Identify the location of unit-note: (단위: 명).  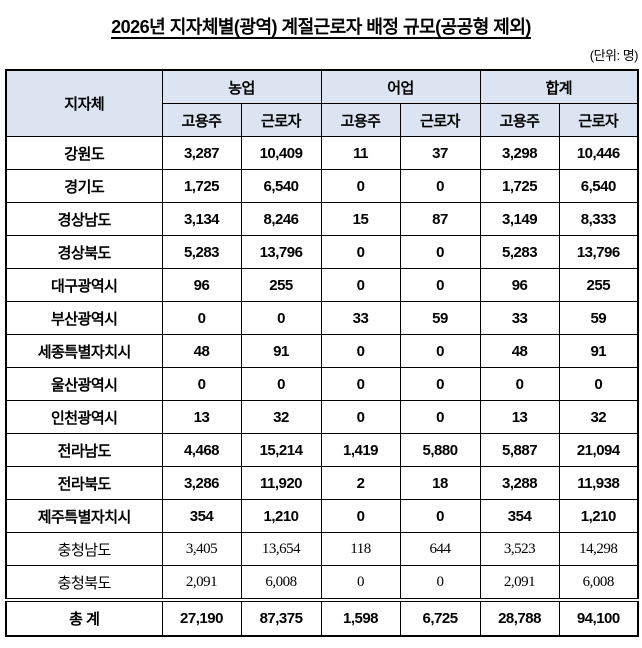
(614, 55).